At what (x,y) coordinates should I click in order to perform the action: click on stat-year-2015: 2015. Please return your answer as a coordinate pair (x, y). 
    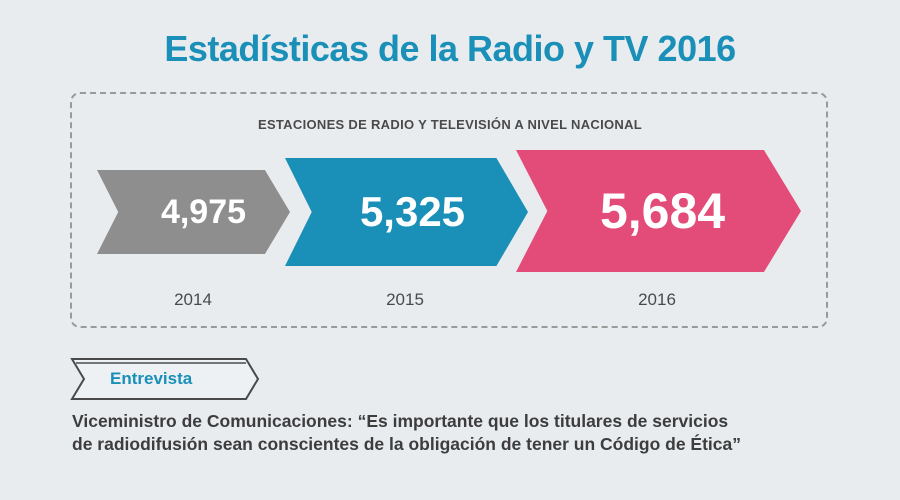
    Looking at the image, I should click on (405, 299).